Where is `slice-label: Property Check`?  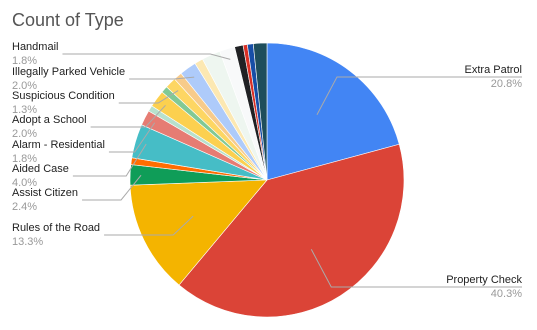
slice-label: Property Check is located at coordinates (484, 280).